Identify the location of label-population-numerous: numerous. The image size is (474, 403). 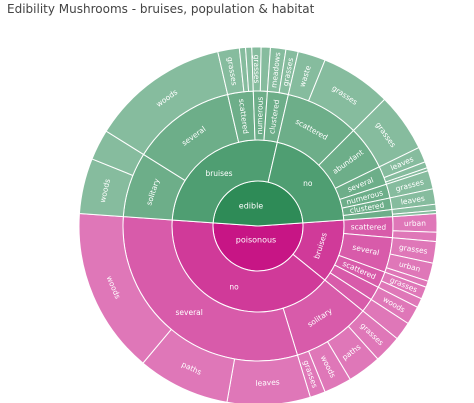
(260, 116).